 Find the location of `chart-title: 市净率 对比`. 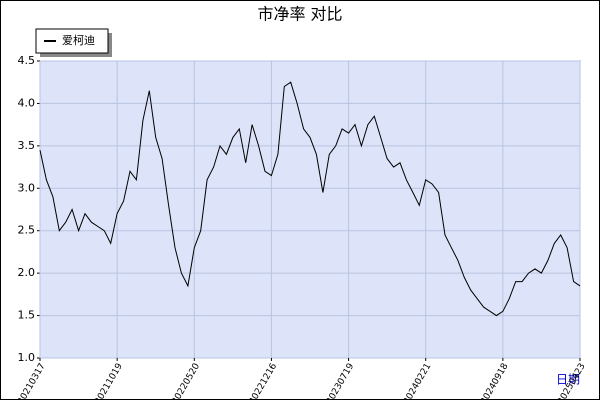

chart-title: 市净率 对比 is located at coordinates (299, 14).